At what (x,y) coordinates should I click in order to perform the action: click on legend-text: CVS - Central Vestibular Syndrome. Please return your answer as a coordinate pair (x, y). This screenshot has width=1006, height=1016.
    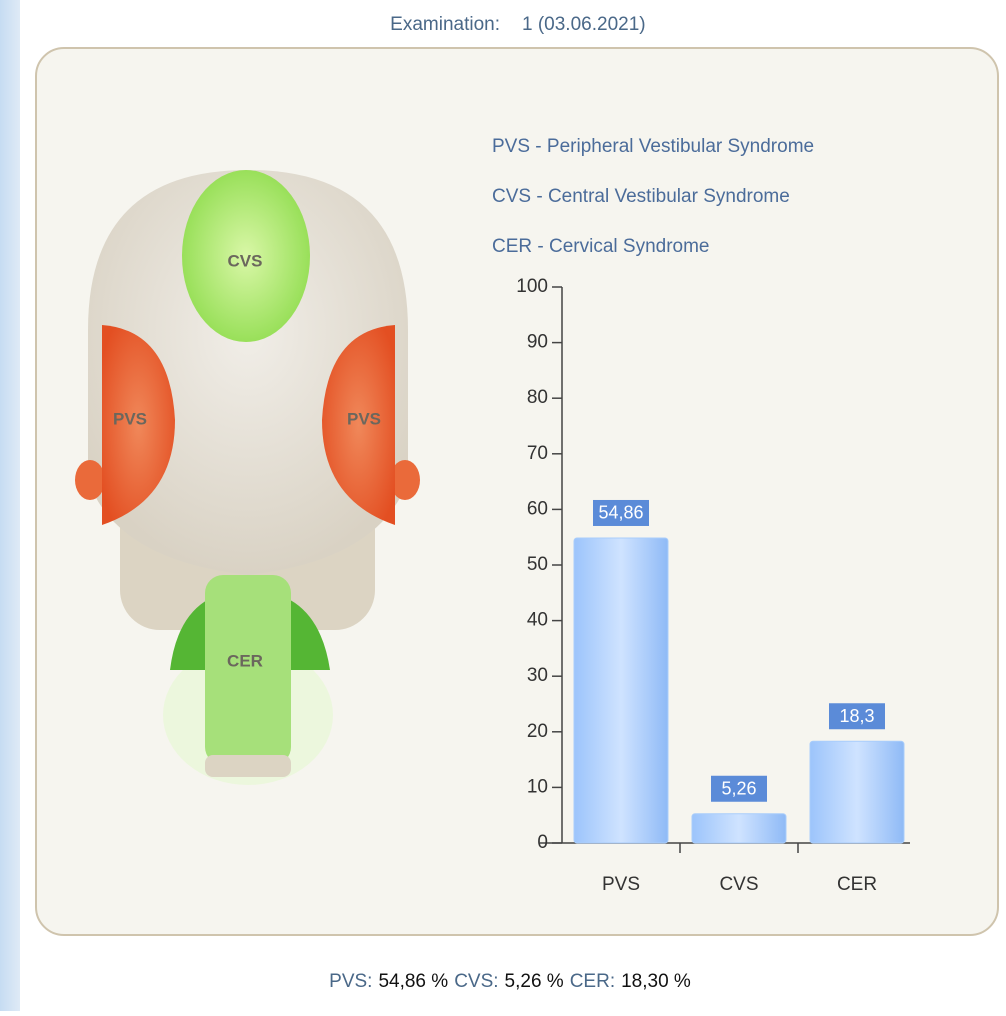
    Looking at the image, I should click on (641, 196).